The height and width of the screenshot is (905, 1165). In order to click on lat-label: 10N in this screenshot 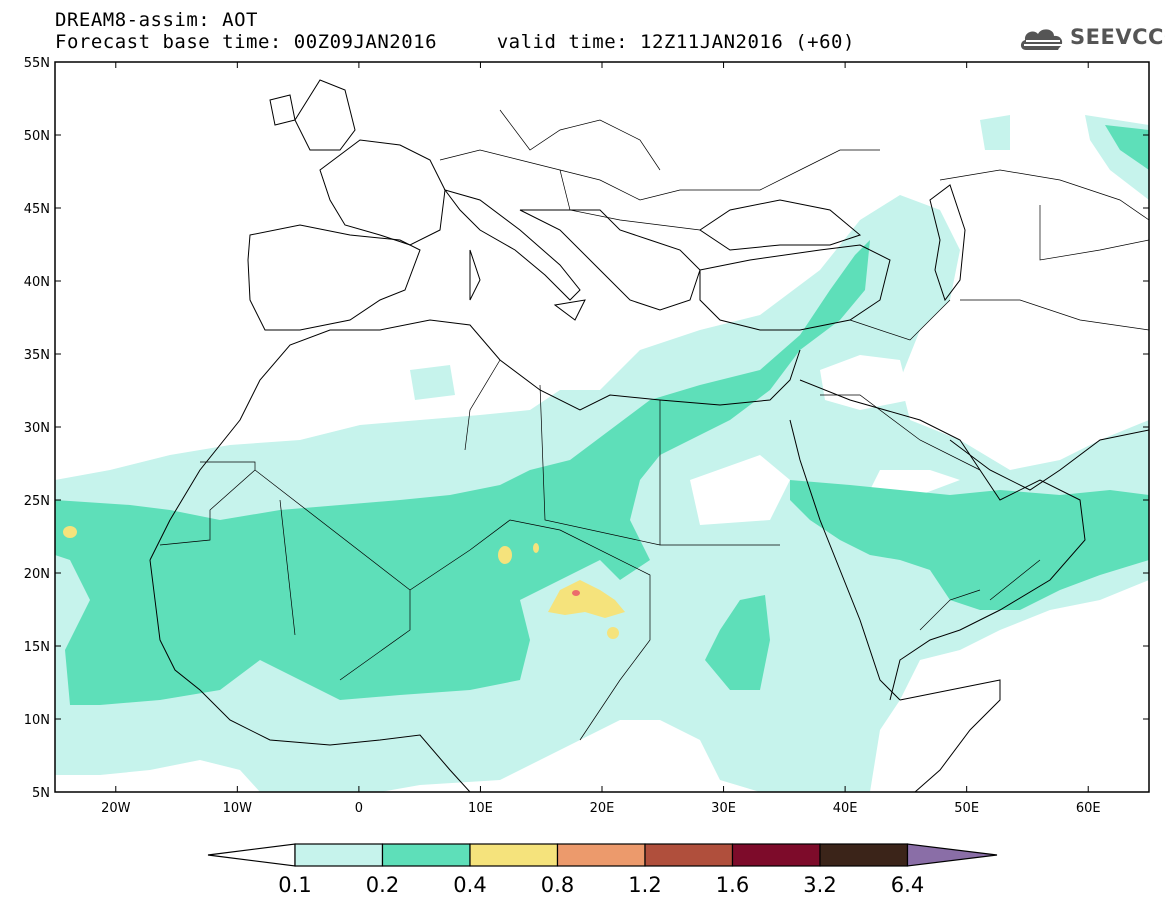, I will do `click(37, 720)`.